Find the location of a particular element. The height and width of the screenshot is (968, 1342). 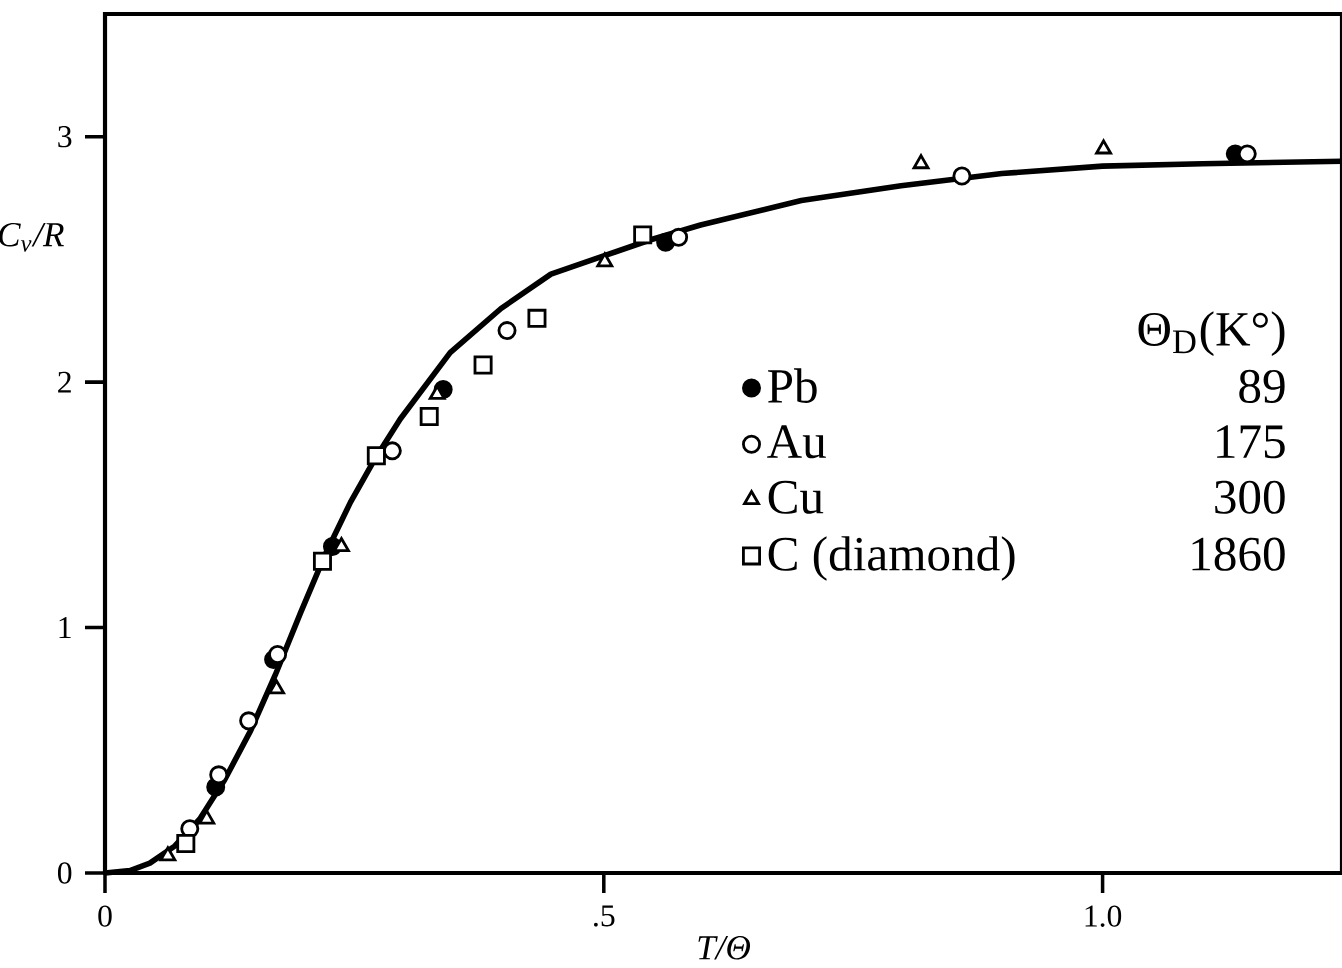

annotation: 175 is located at coordinates (1251, 442).